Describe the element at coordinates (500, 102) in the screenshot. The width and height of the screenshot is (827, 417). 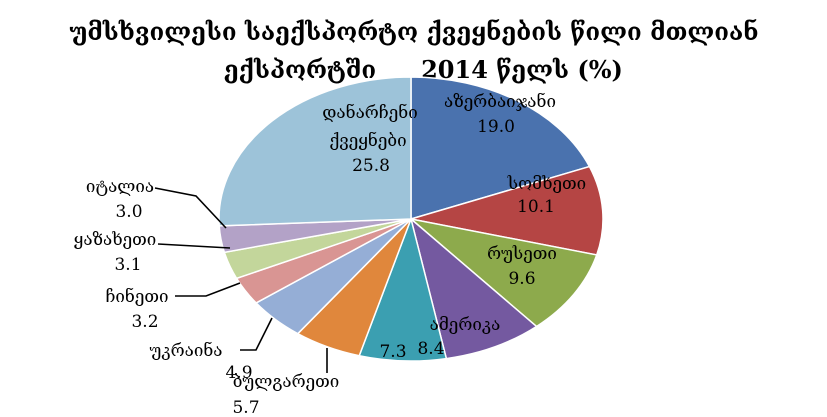
I see `slice-label-azerbaijan-name: აზერბაიჯანი` at that location.